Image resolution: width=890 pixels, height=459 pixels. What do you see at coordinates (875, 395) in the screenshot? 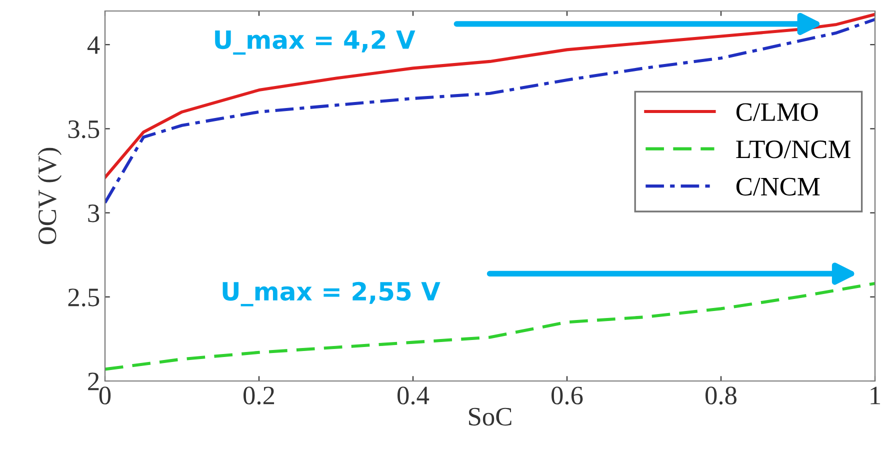
I see `x-tick-label: 1` at bounding box center [875, 395].